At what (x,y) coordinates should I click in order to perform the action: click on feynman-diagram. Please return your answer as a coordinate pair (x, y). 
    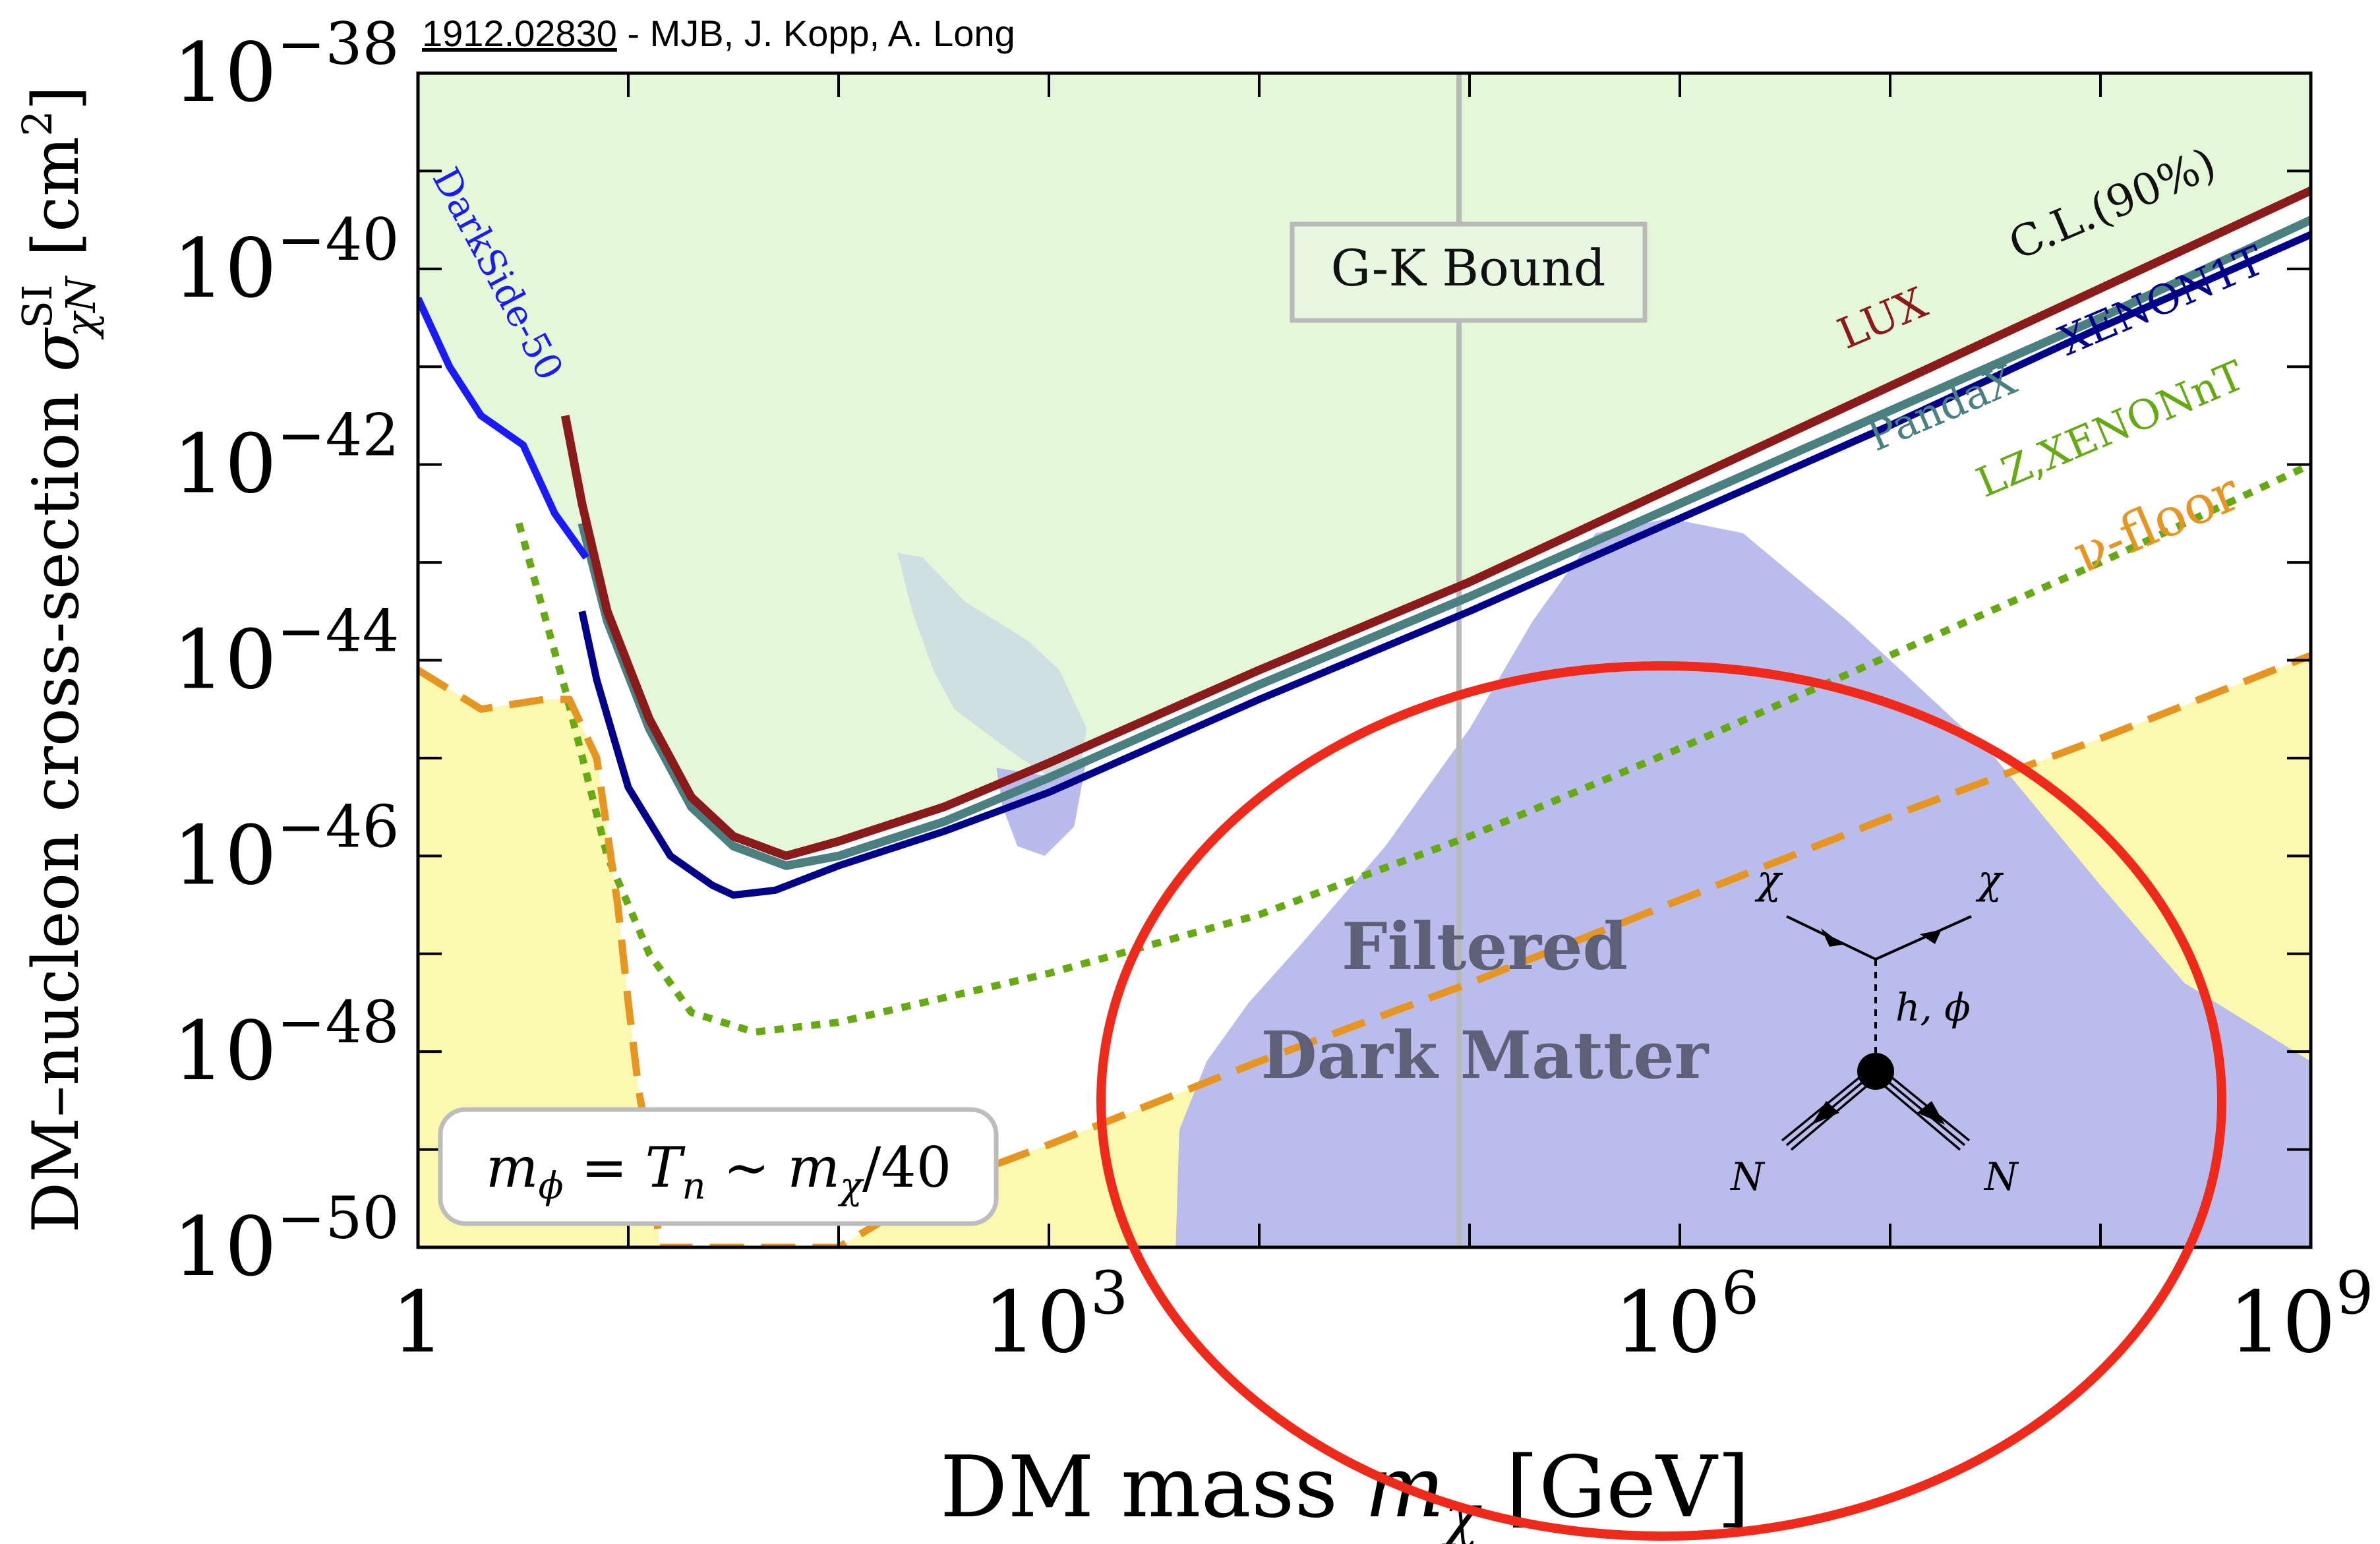
    Looking at the image, I should click on (1876, 1033).